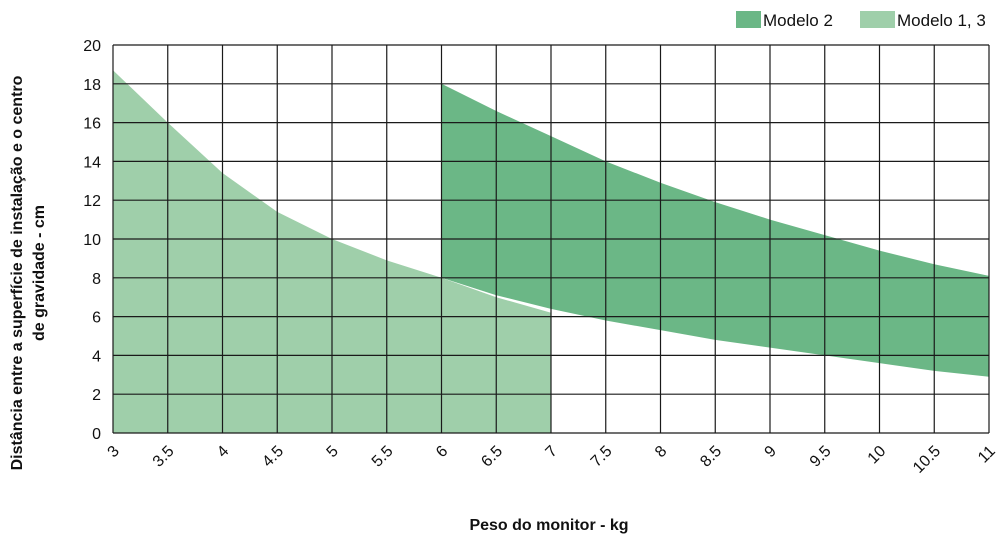 This screenshot has height=537, width=997. I want to click on y-tick-label: 12, so click(92, 201).